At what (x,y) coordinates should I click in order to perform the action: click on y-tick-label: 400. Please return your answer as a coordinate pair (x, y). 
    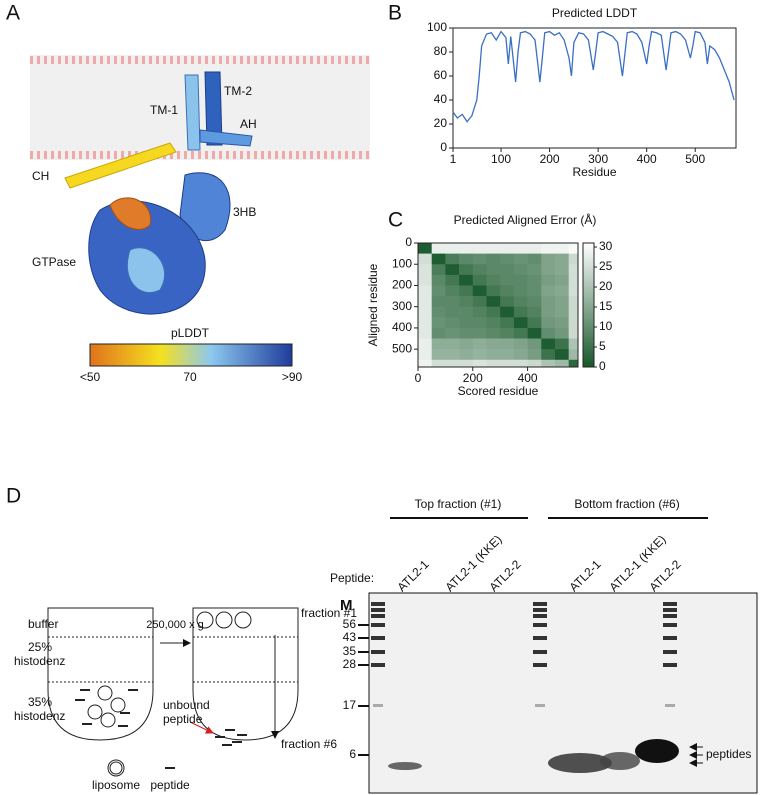
    Looking at the image, I should click on (402, 327).